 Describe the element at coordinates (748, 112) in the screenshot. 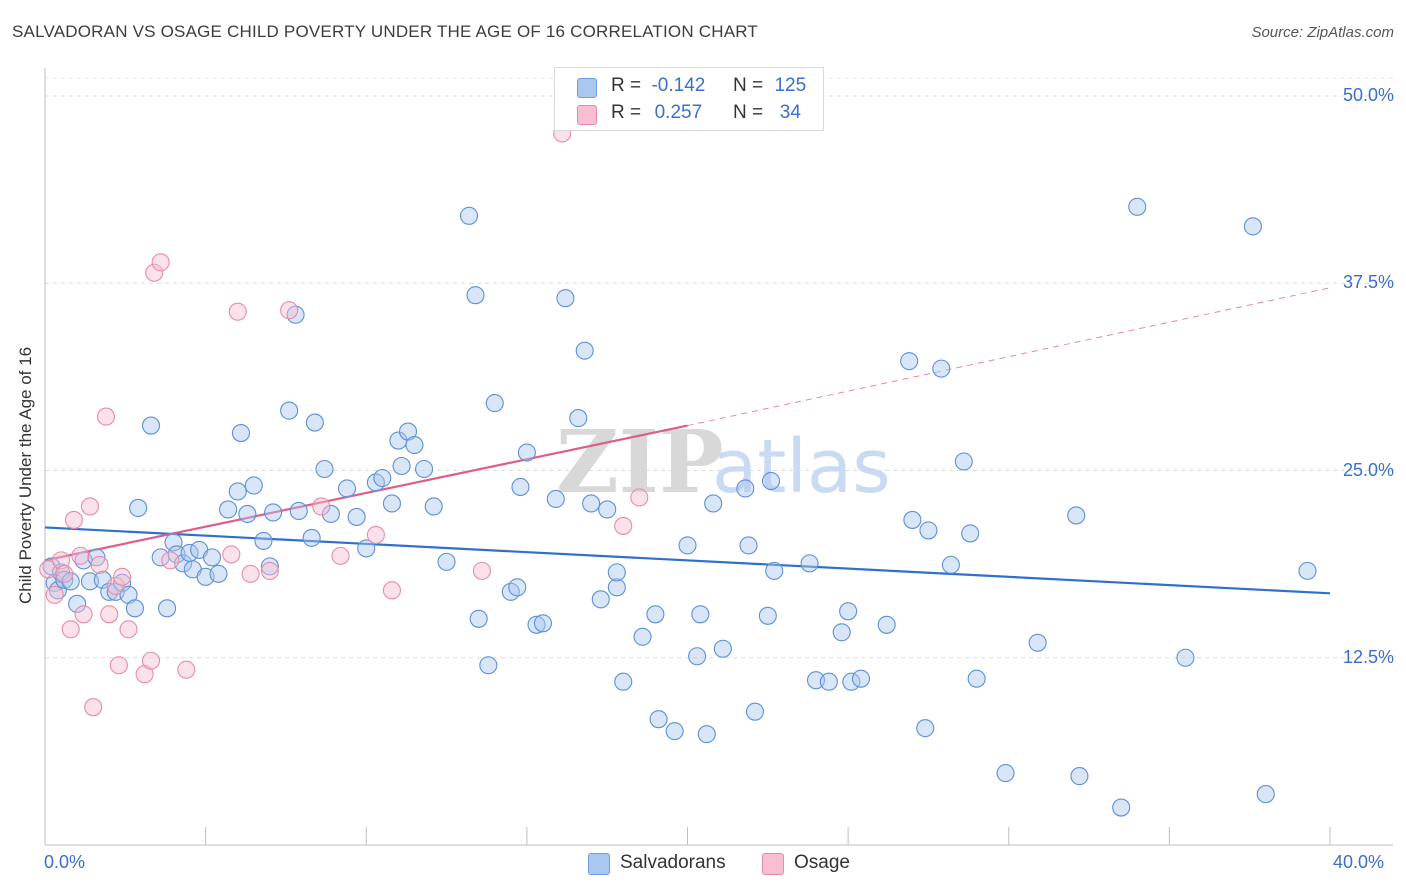

I see `legend-n-label: N =` at that location.